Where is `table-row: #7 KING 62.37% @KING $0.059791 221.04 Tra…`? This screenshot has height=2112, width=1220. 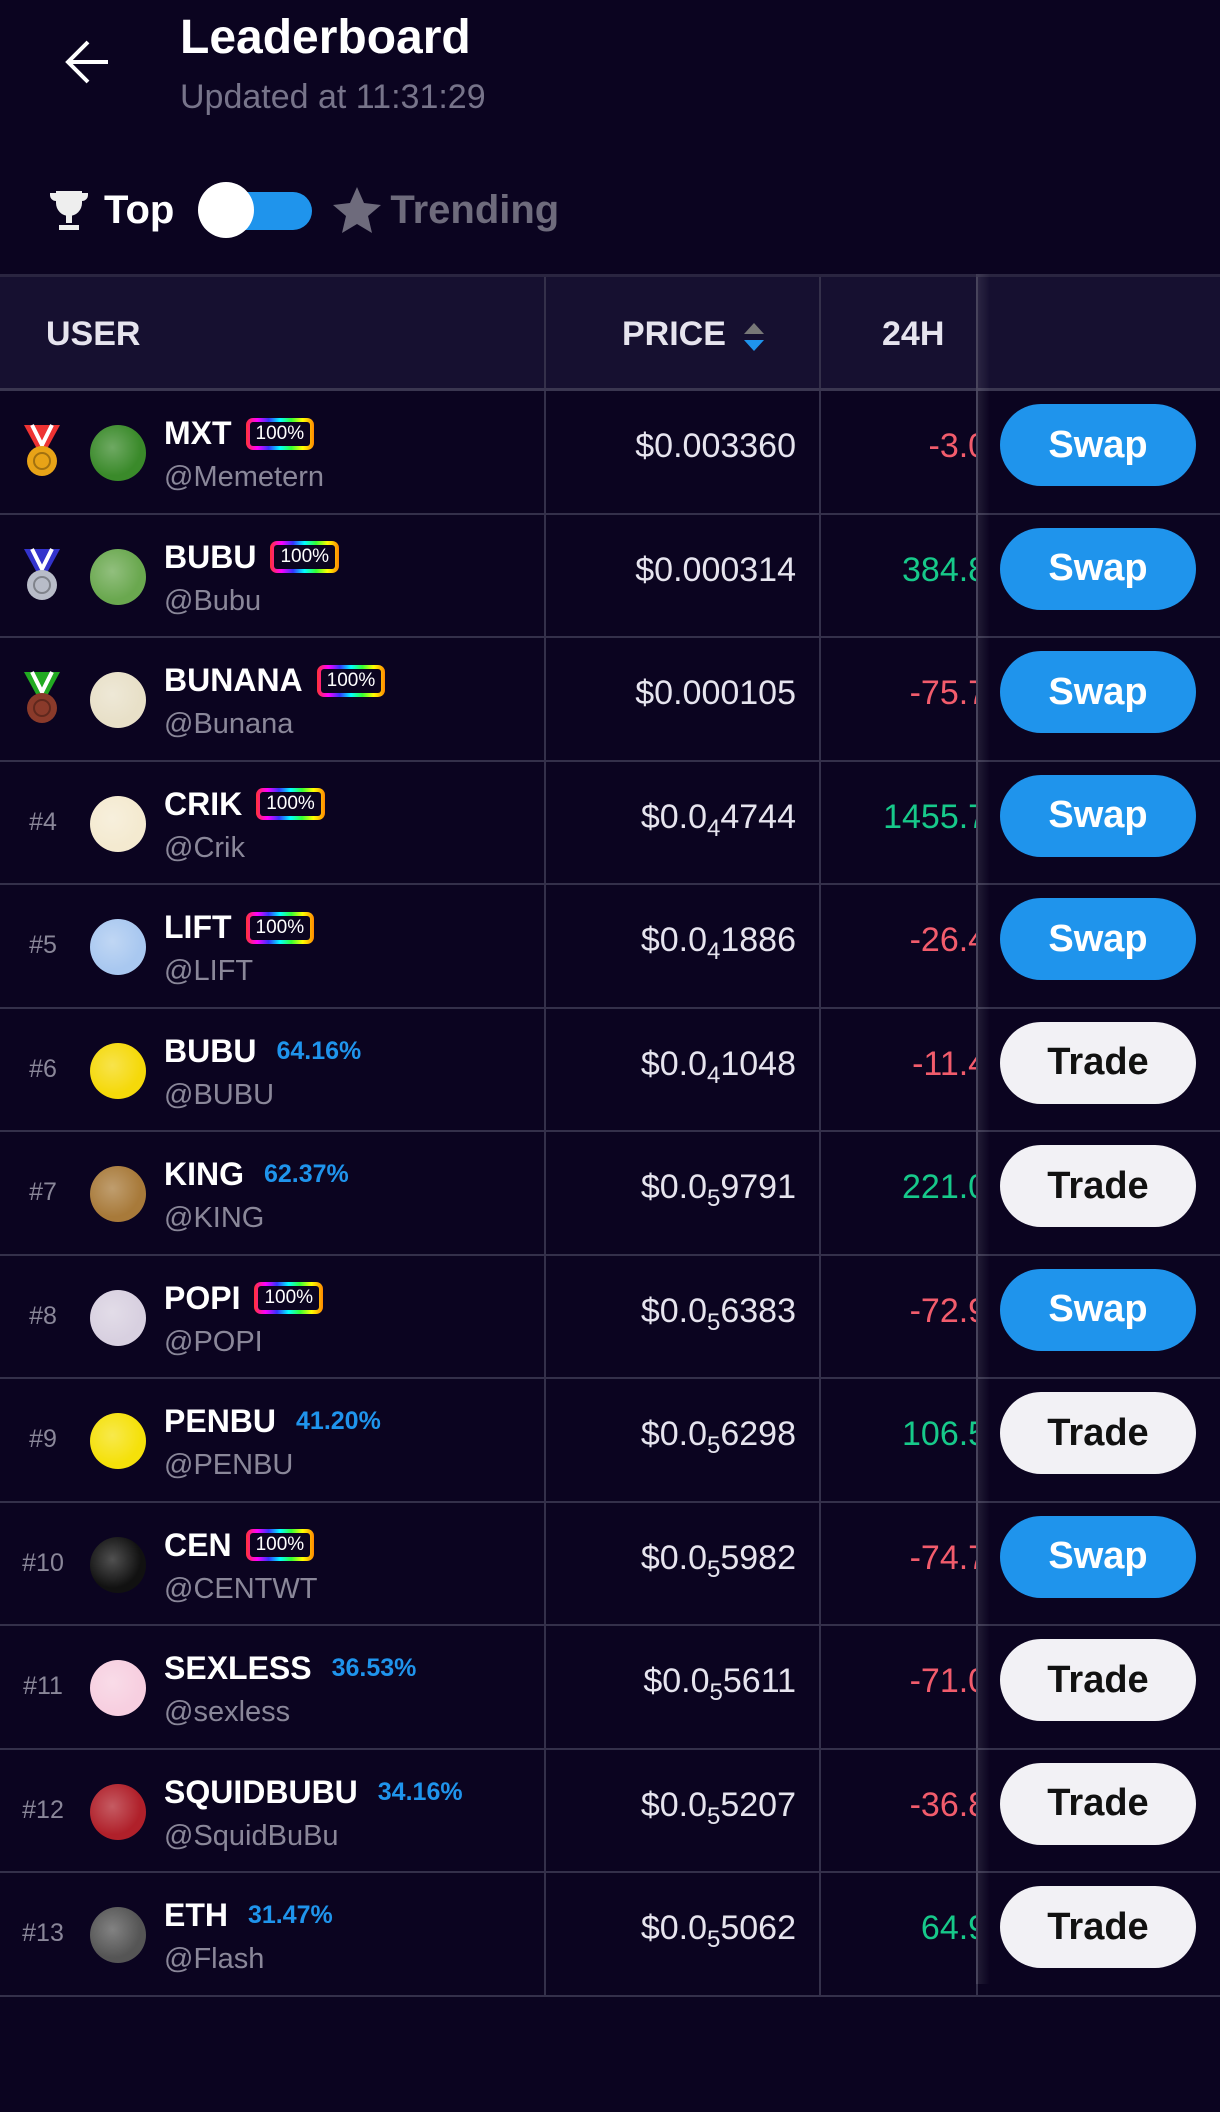 table-row: #7 KING 62.37% @KING $0.059791 221.04 Tra… is located at coordinates (610, 1194).